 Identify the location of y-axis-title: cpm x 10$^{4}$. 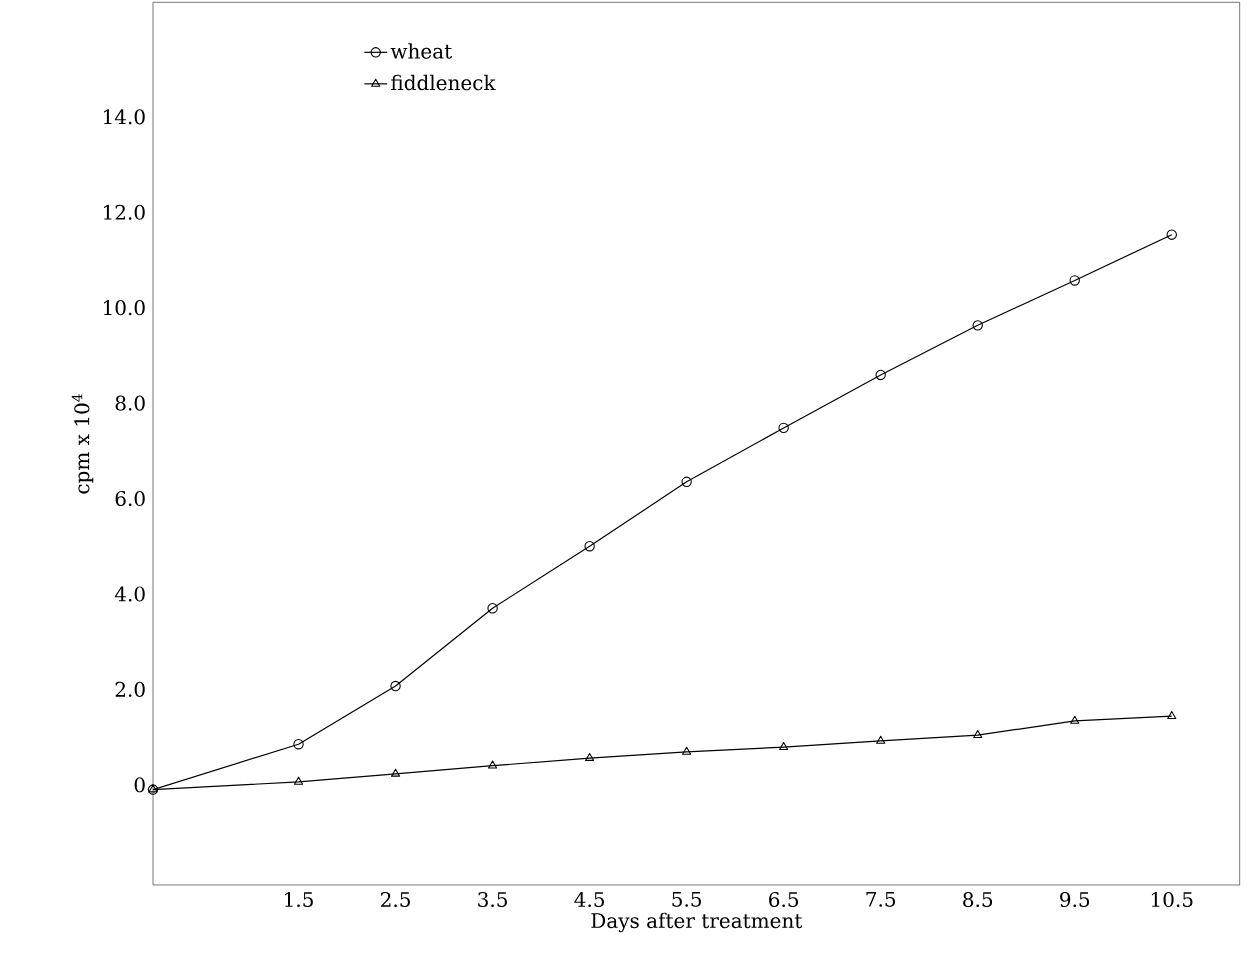
(82, 444).